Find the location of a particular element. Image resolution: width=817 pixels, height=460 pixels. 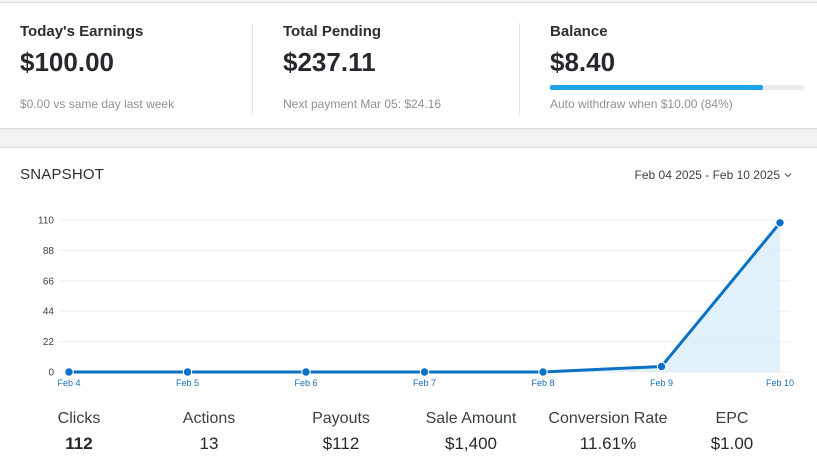

stat-label: Actions is located at coordinates (209, 418).